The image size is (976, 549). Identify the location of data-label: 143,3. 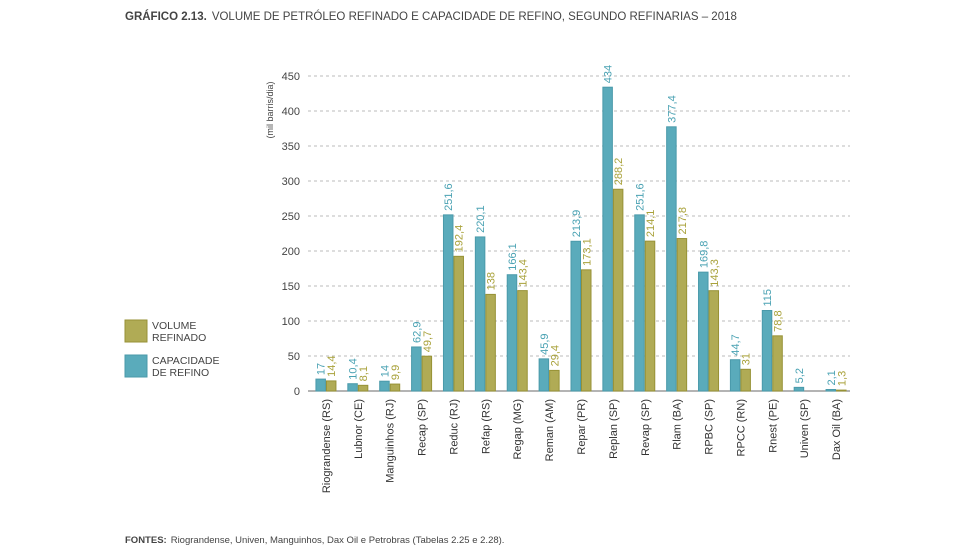
(715, 273).